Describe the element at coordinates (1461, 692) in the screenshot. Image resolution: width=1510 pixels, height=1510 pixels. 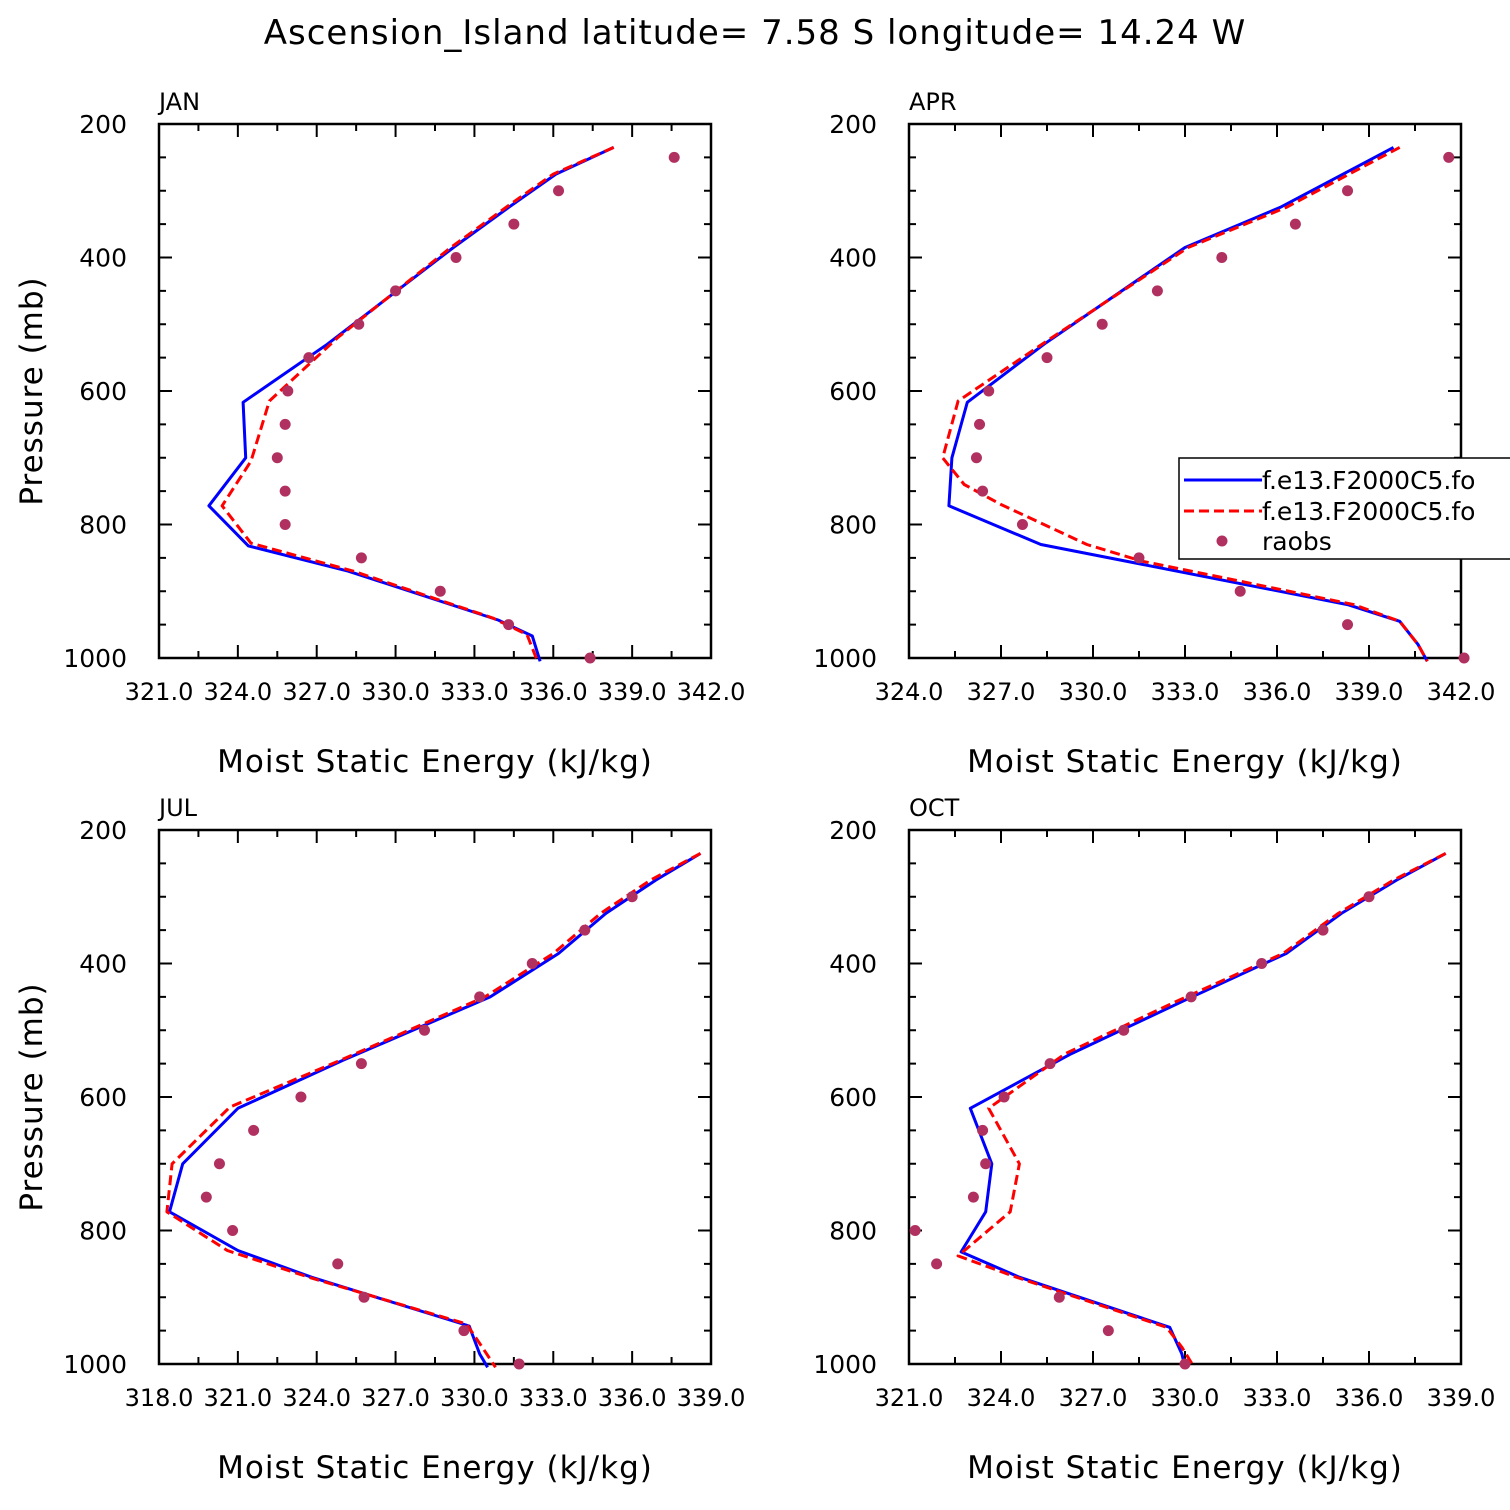
I see `x-tick-label: 342.0` at that location.